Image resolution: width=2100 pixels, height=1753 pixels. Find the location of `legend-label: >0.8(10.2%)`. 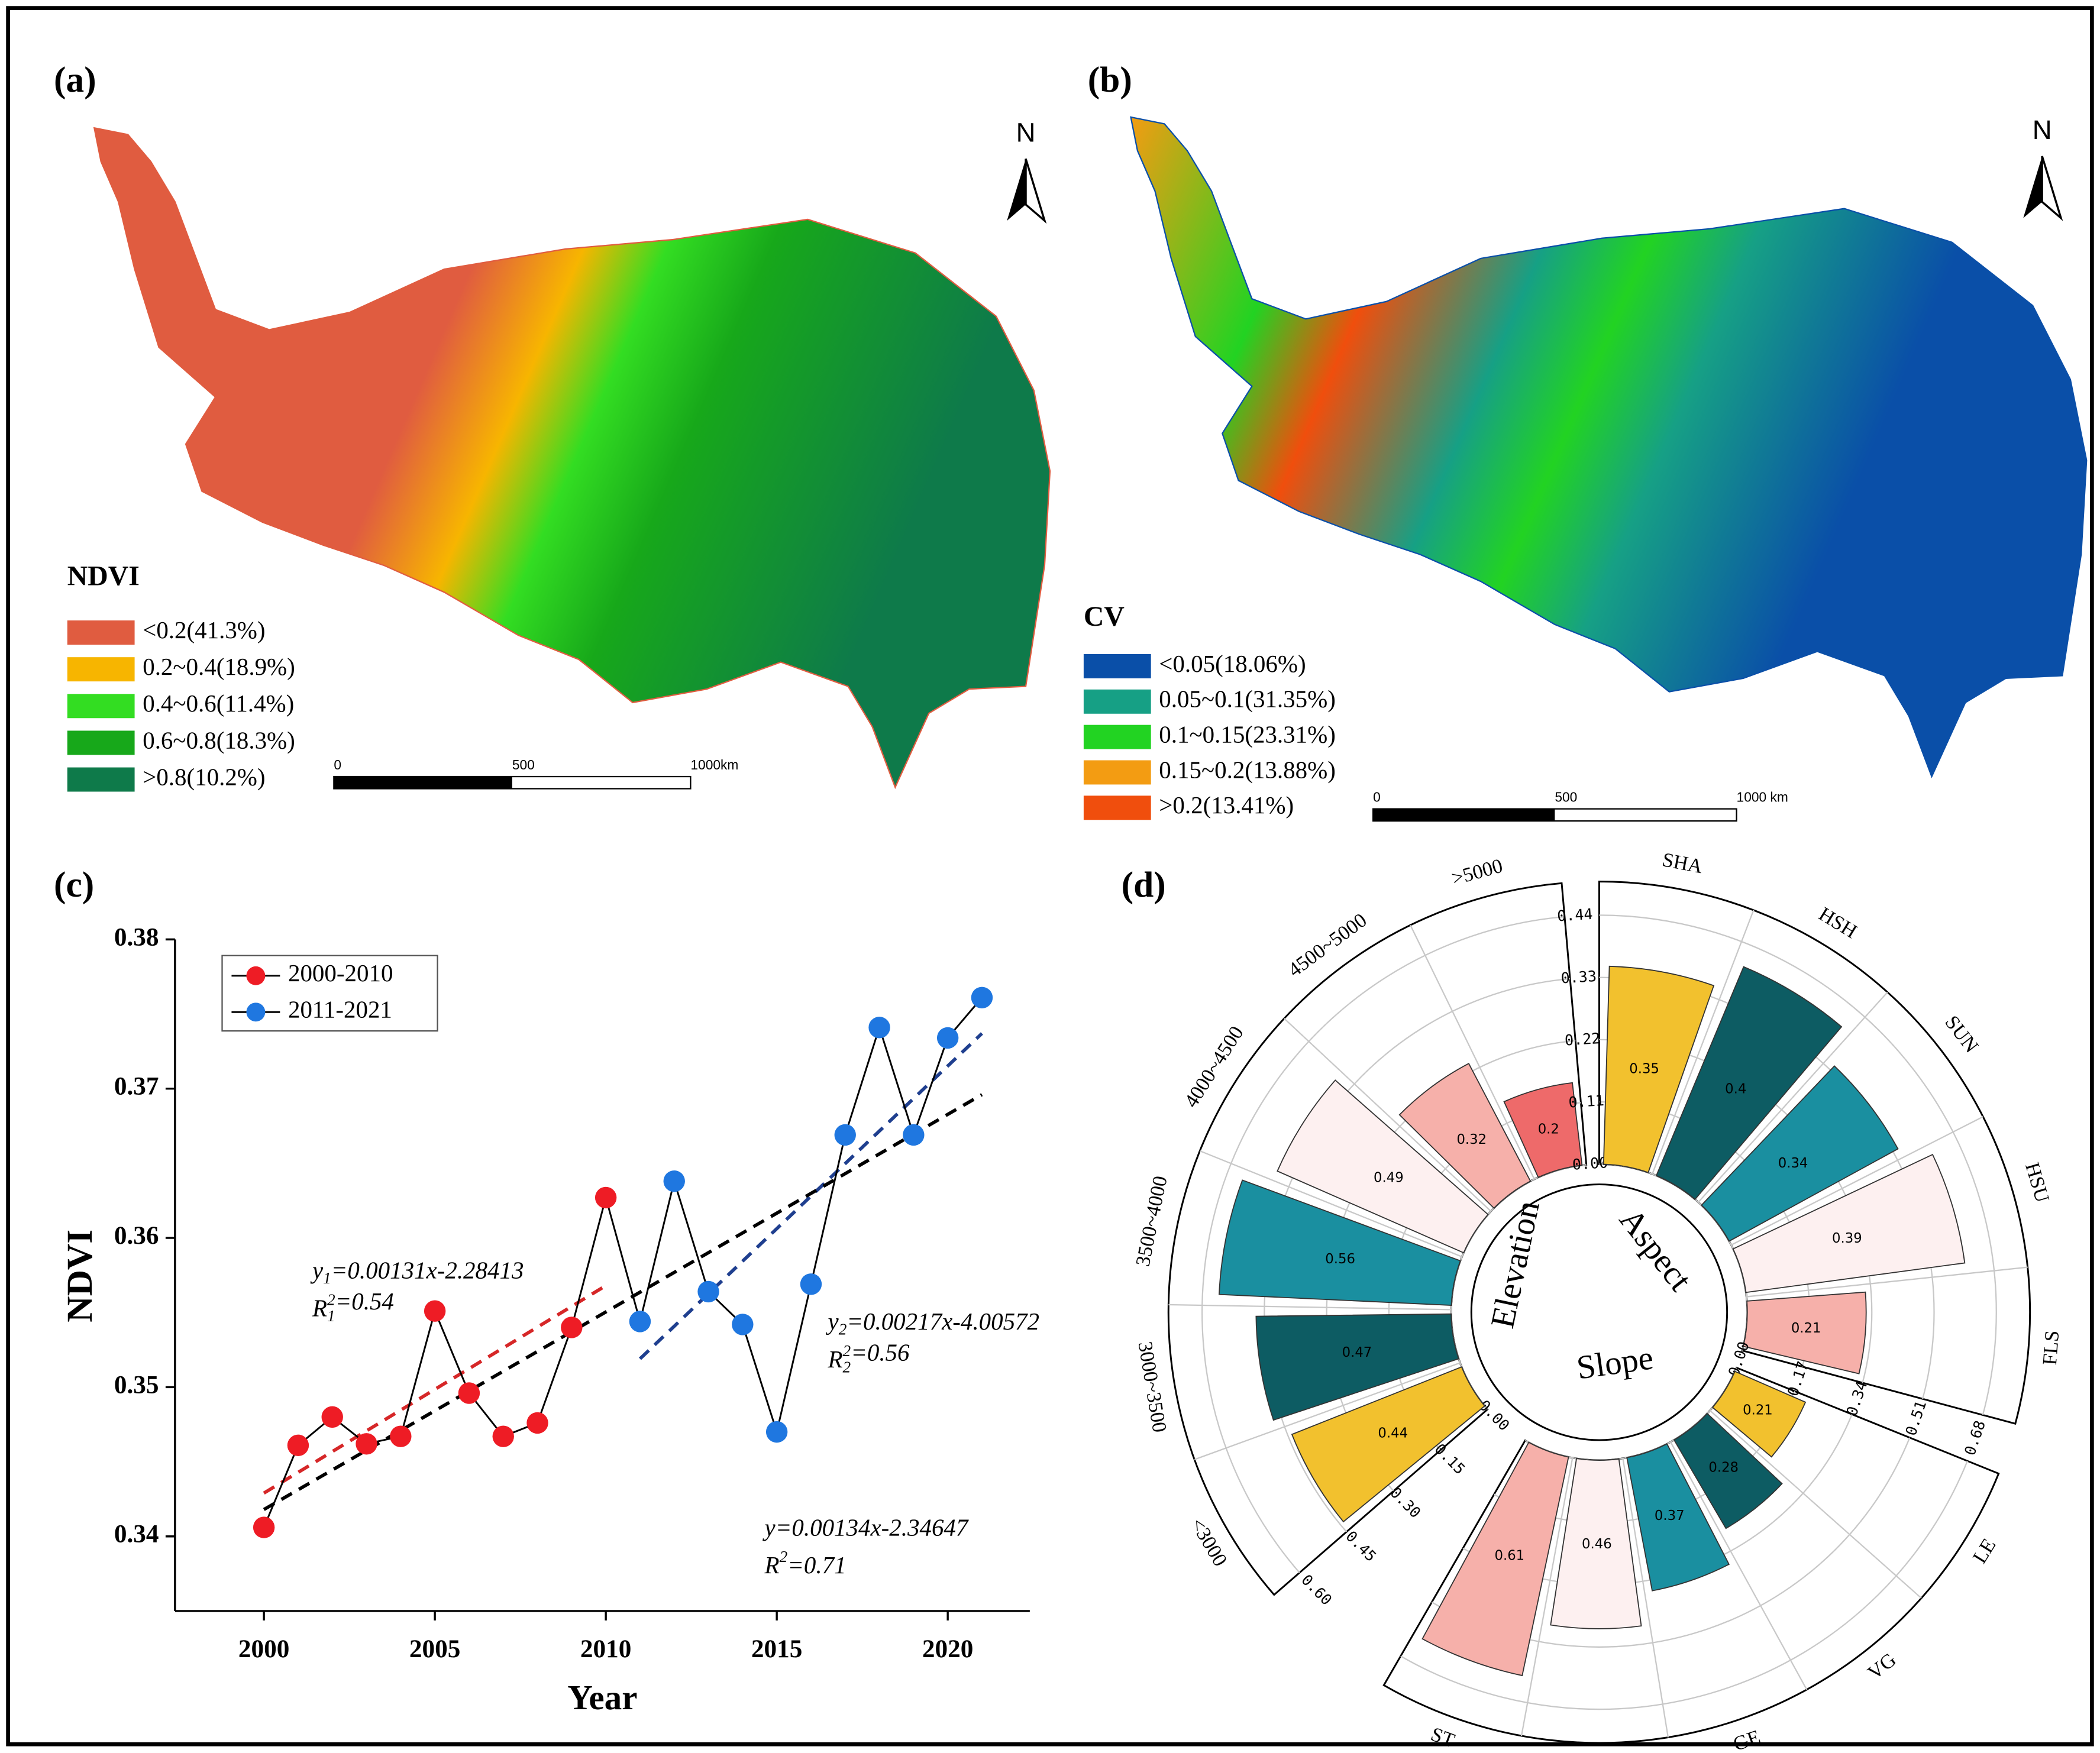

legend-label: >0.8(10.2%) is located at coordinates (204, 776).